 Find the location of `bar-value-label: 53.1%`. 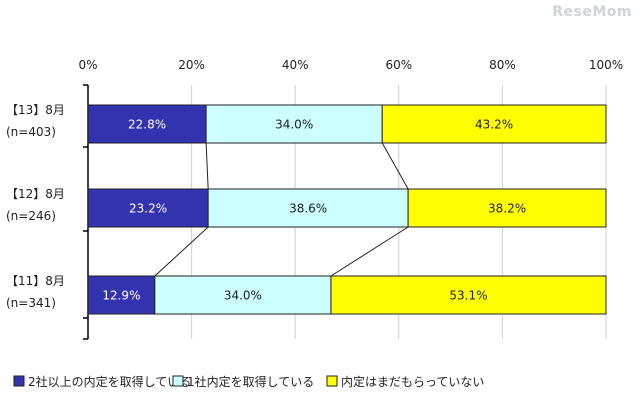

bar-value-label: 53.1% is located at coordinates (468, 296).